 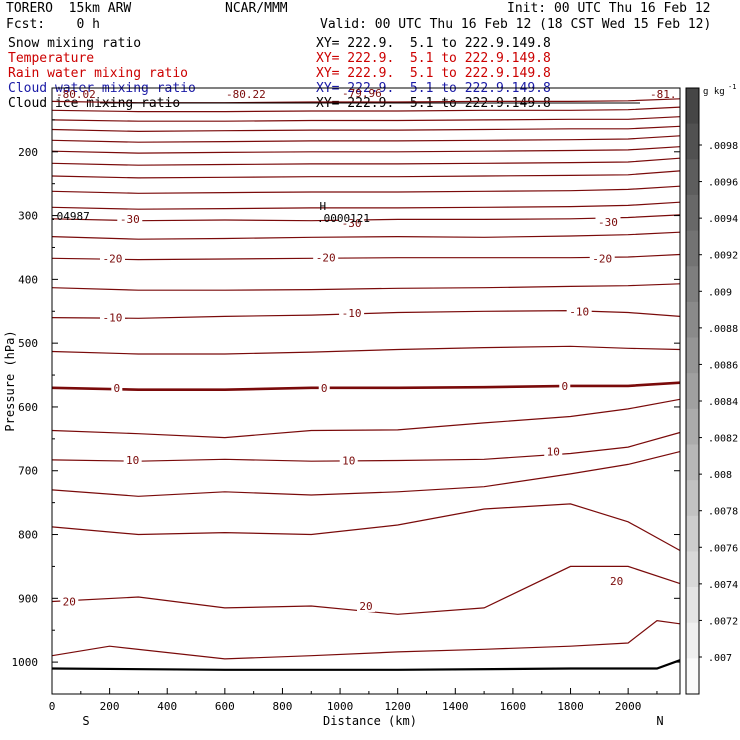 What do you see at coordinates (723, 219) in the screenshot?
I see `colorbar-tick-label: .0094` at bounding box center [723, 219].